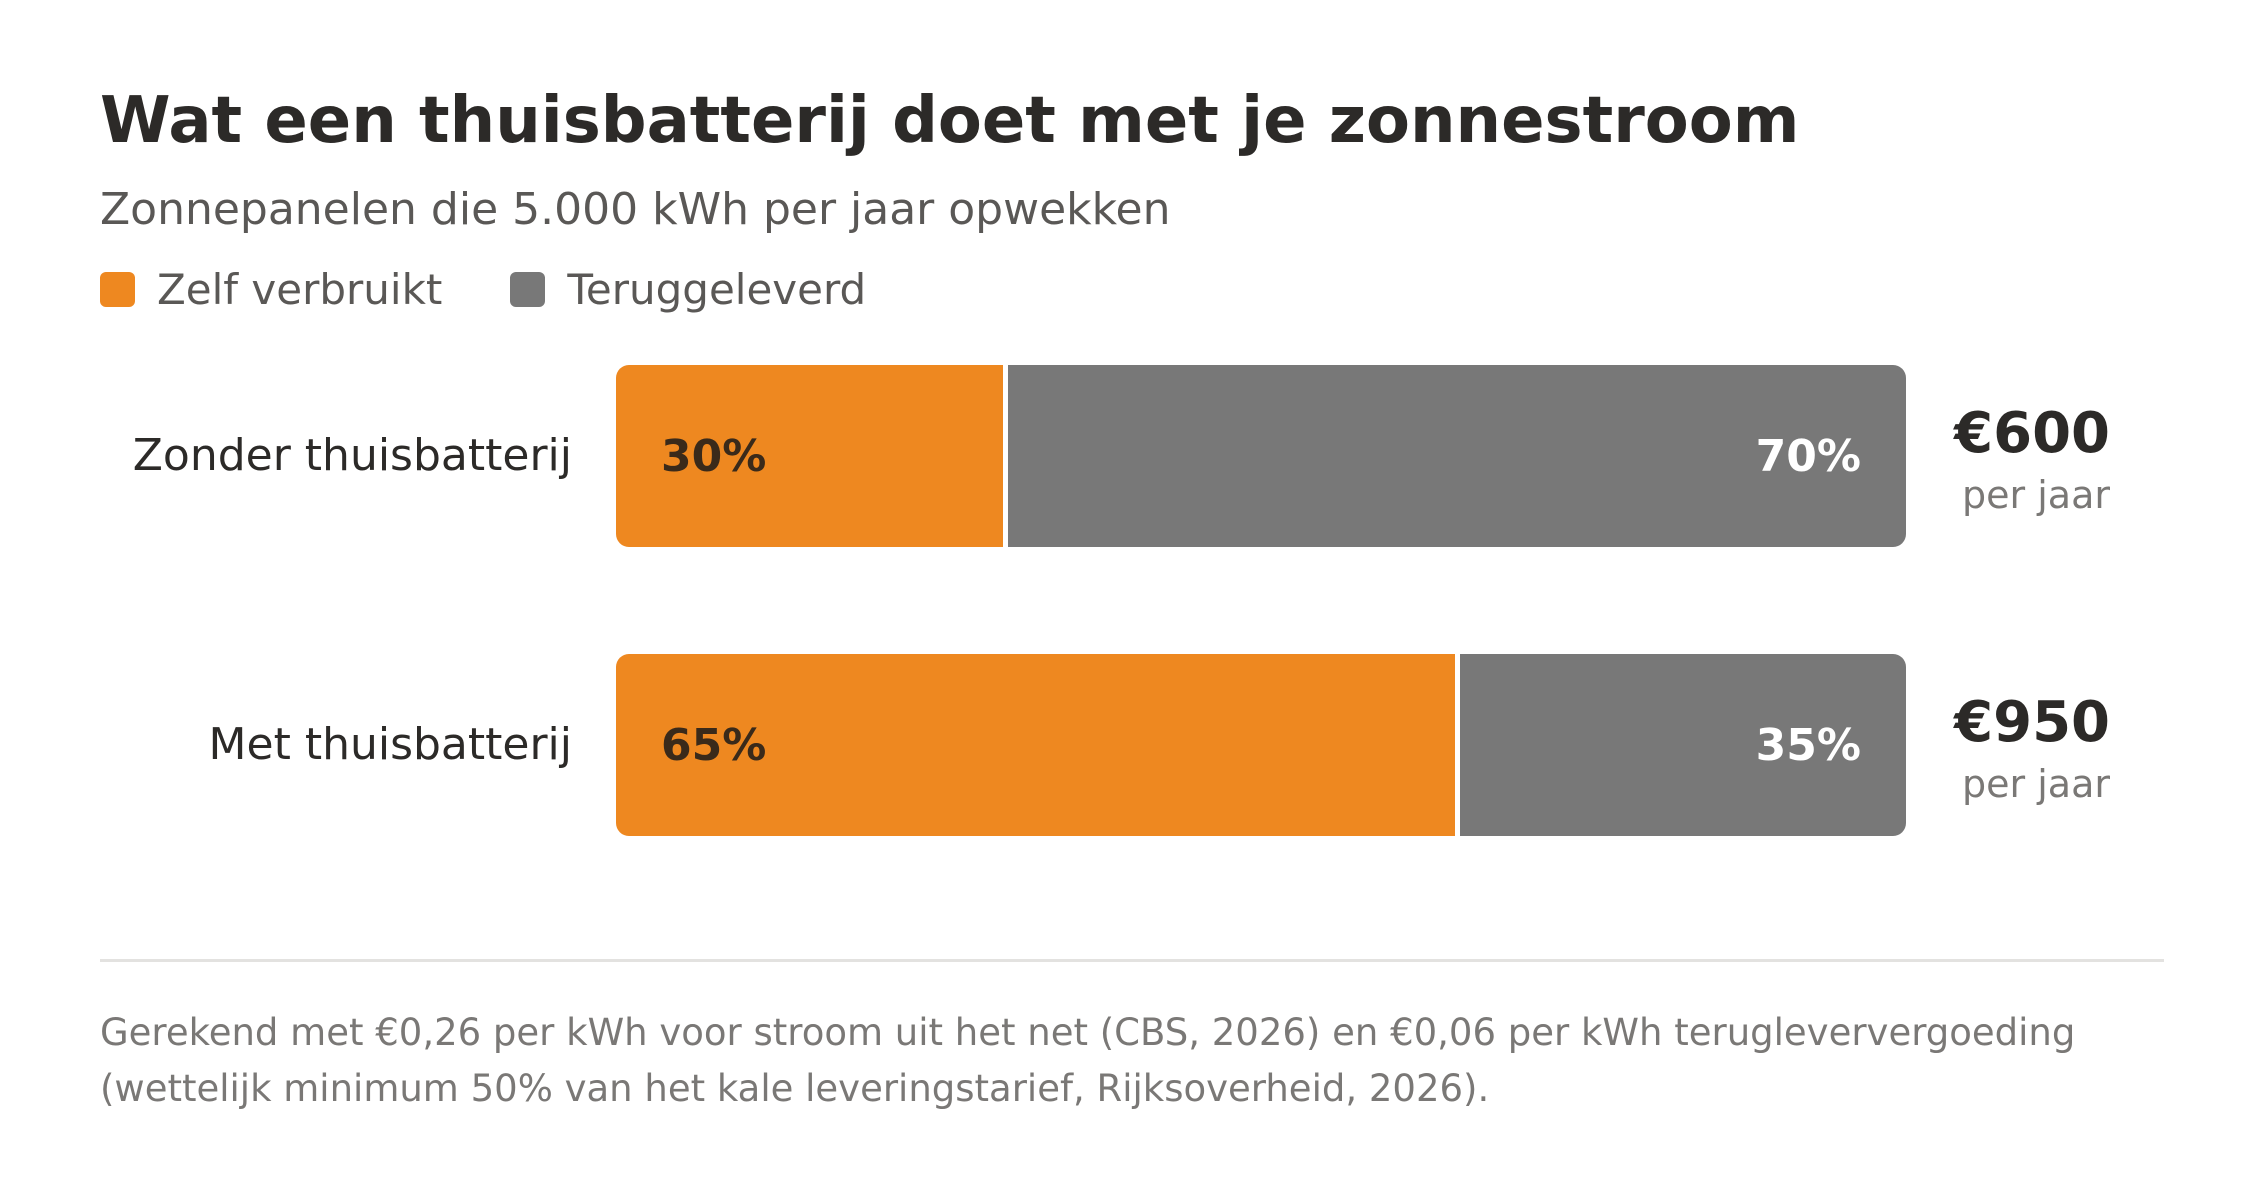 The image size is (2250, 1187). What do you see at coordinates (528, 289) in the screenshot?
I see `legend-swatch-returned` at bounding box center [528, 289].